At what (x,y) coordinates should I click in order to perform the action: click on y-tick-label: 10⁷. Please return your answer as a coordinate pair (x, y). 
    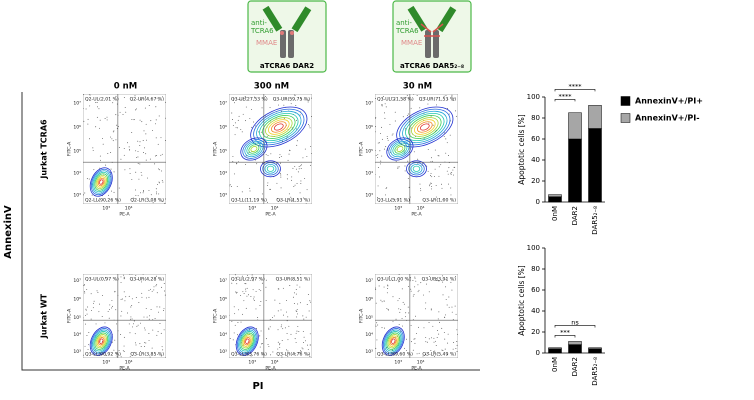
    Looking at the image, I should click on (369, 103).